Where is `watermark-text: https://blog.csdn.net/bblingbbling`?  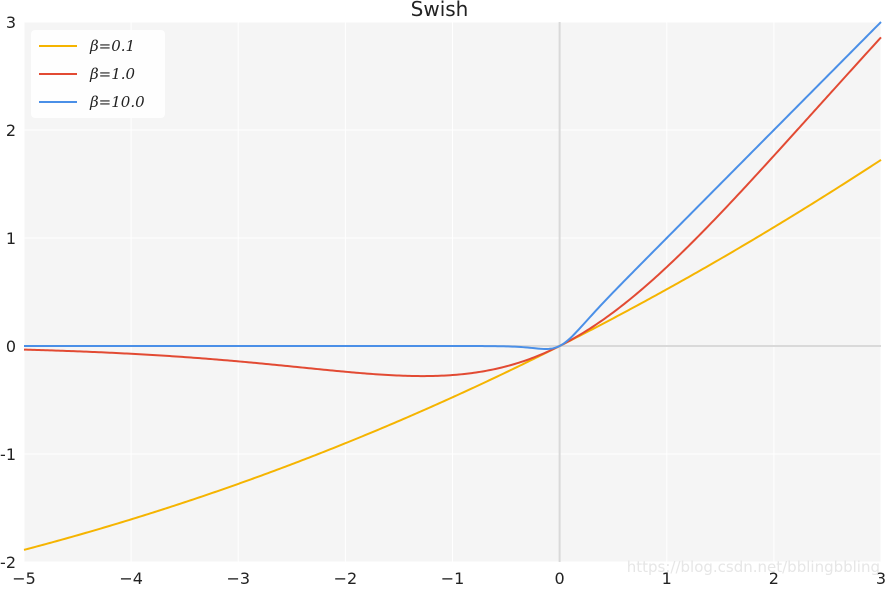 watermark-text: https://blog.csdn.net/bblingbbling is located at coordinates (753, 567).